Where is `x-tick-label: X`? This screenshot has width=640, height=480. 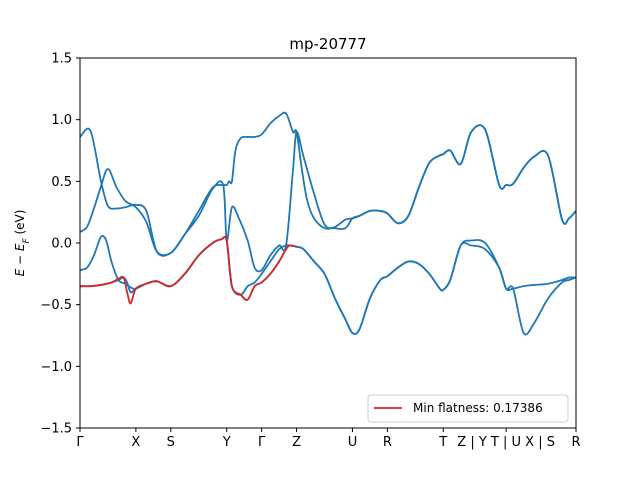
x-tick-label: X is located at coordinates (135, 442).